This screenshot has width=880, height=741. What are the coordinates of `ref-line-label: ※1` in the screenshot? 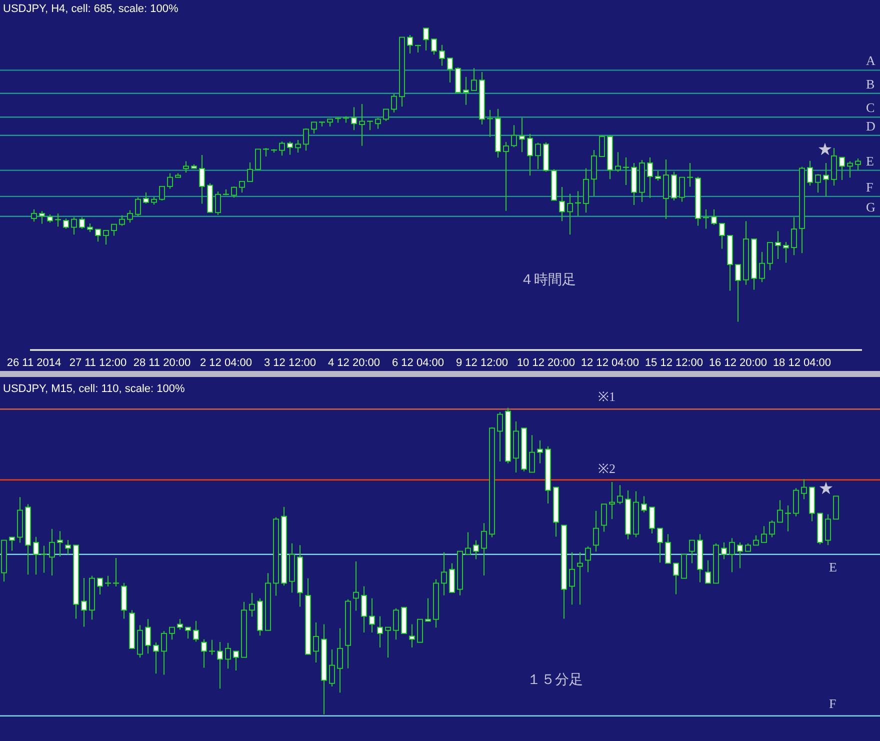 It's located at (607, 396).